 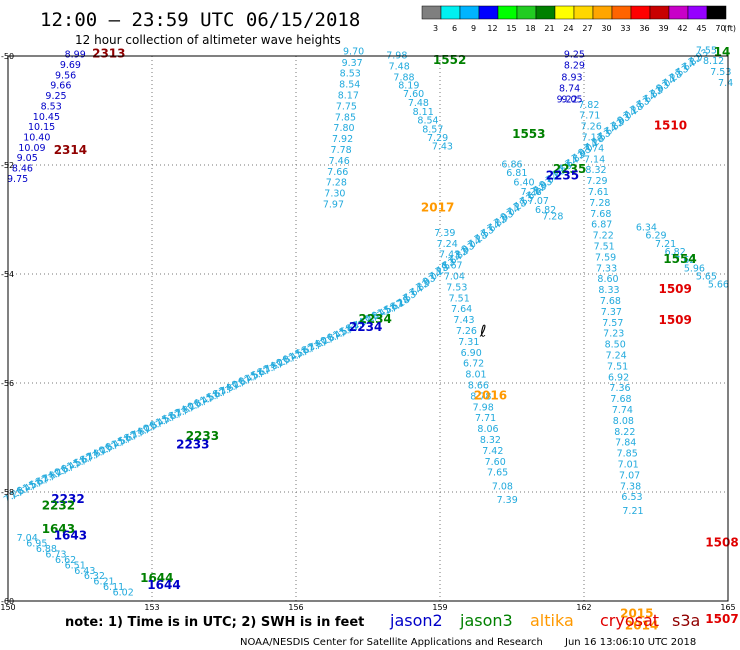 I want to click on swh-value-label: 6.72, so click(x=473, y=364).